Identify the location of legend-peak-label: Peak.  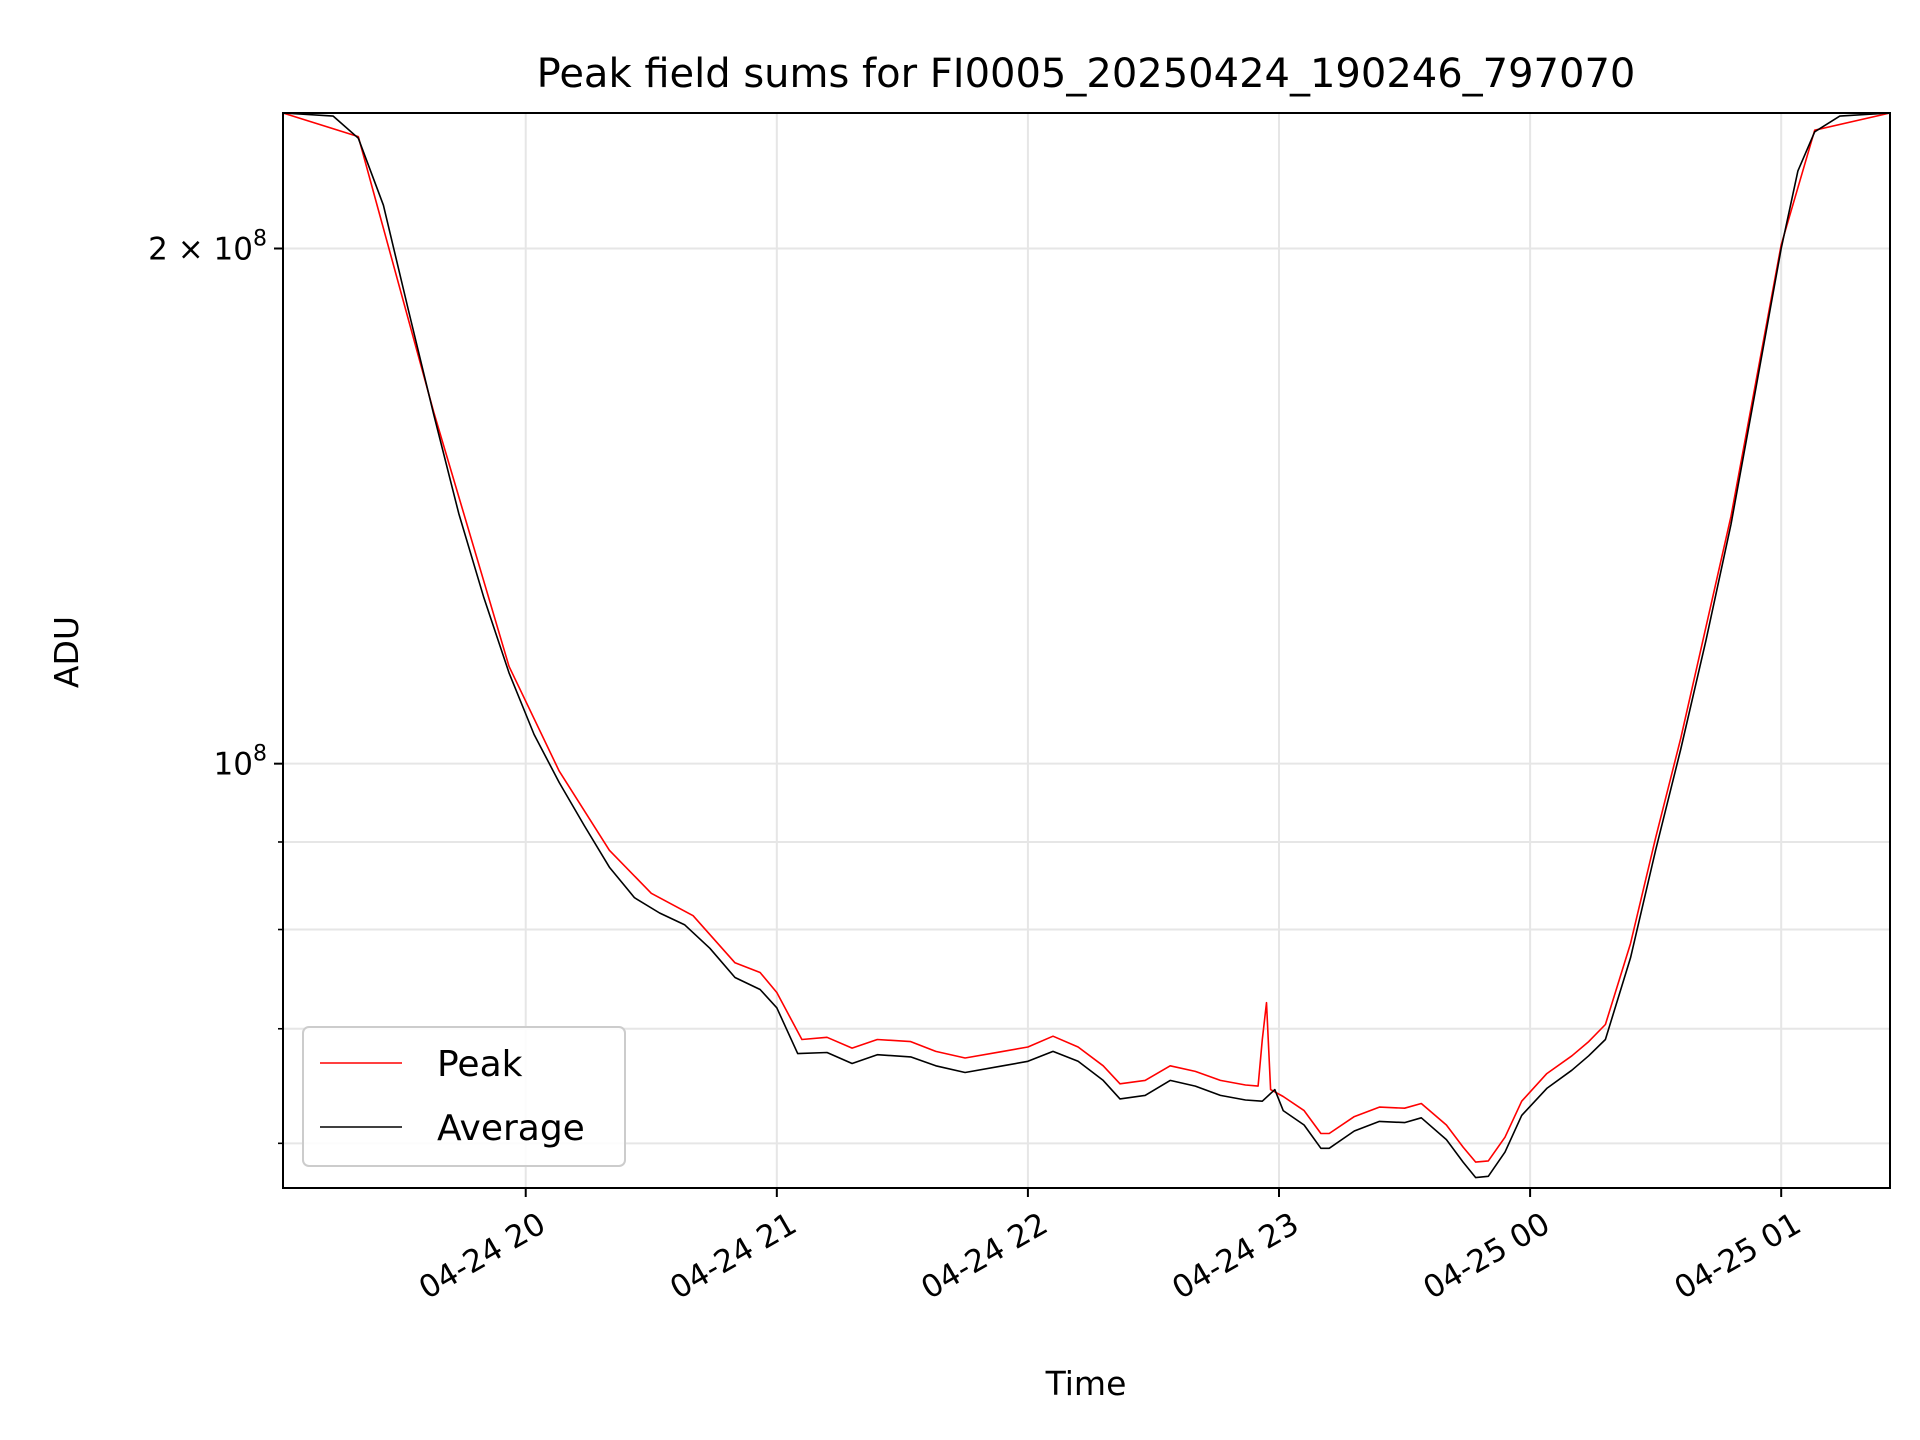
(480, 1064).